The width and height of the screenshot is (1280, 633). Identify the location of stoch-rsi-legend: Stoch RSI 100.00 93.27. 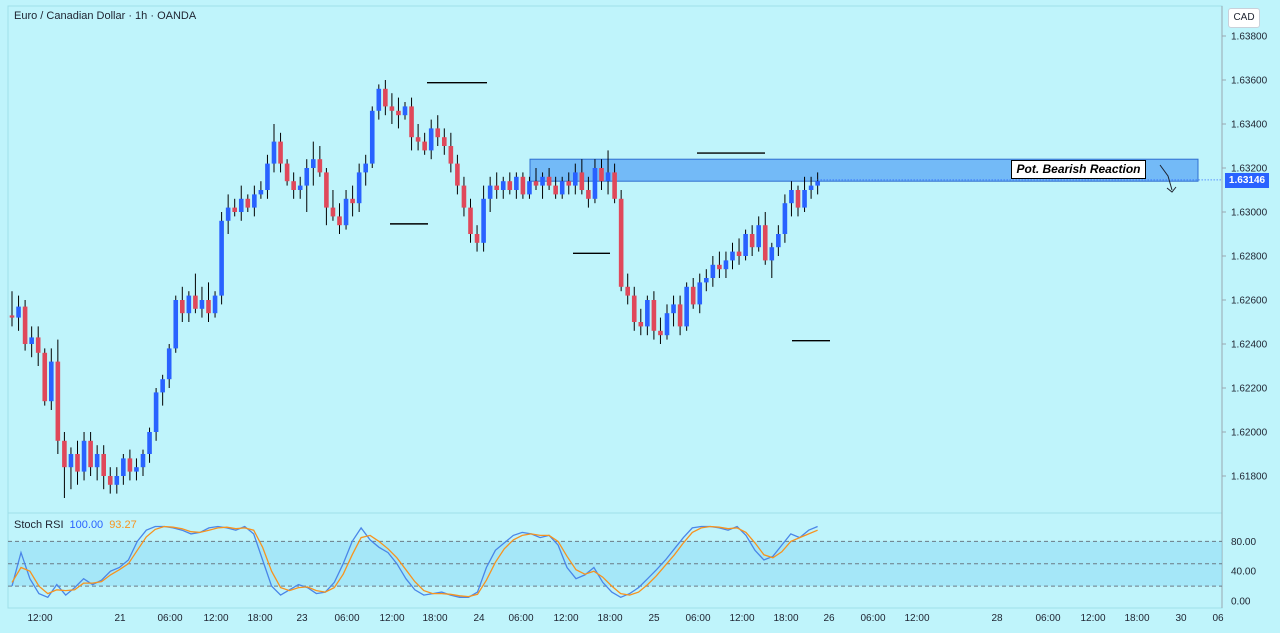
(75, 525).